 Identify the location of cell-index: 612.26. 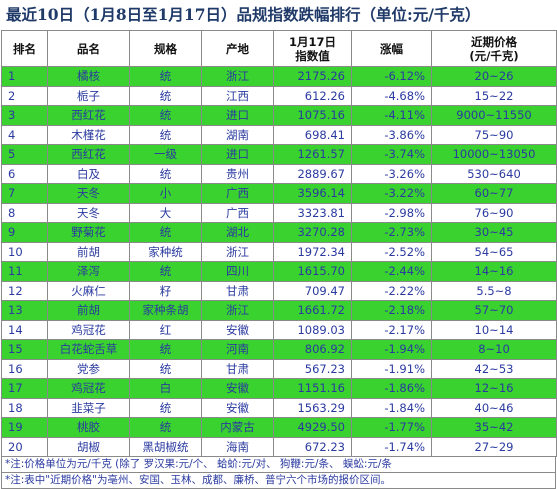
(312, 95).